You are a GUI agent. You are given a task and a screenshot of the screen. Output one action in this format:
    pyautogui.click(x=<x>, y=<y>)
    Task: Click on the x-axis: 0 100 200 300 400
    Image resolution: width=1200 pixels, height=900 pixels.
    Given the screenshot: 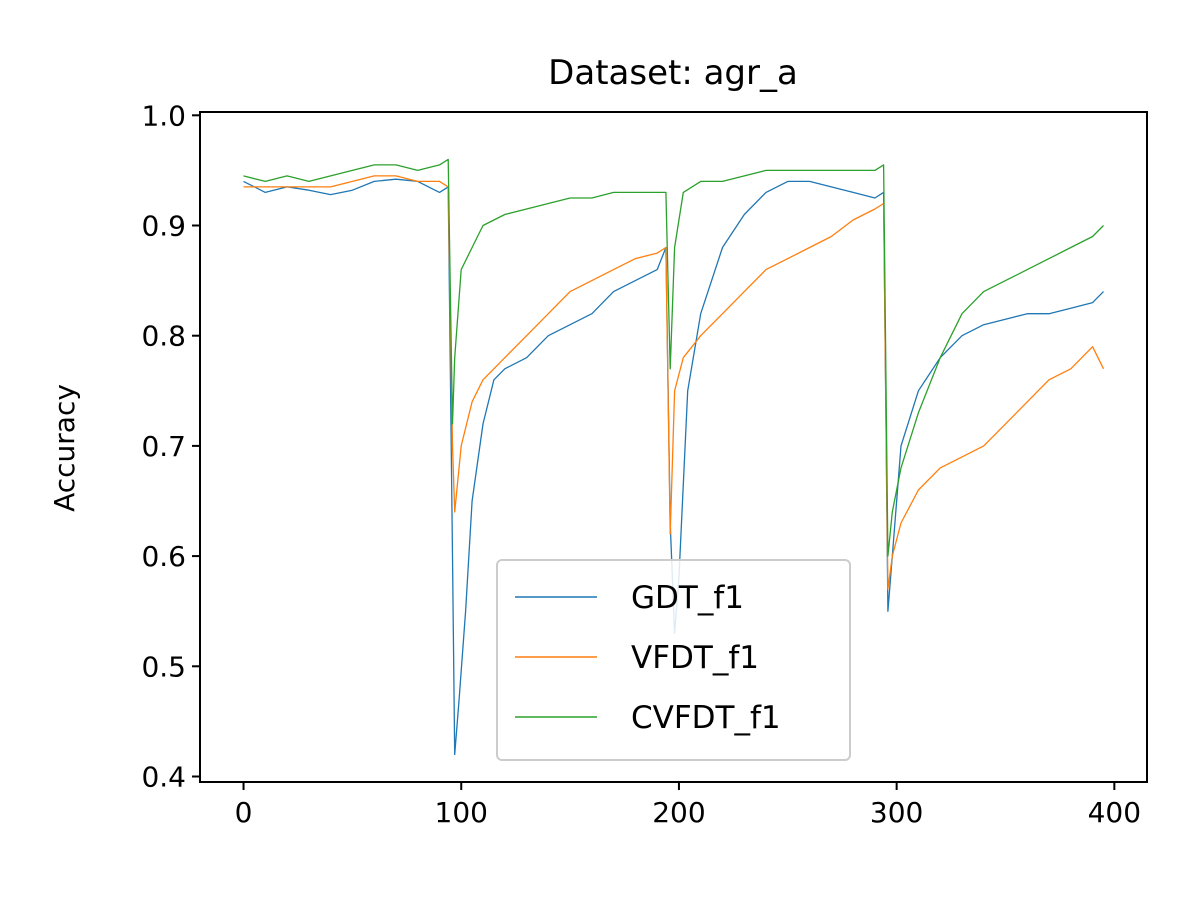 What is the action you would take?
    pyautogui.click(x=688, y=805)
    